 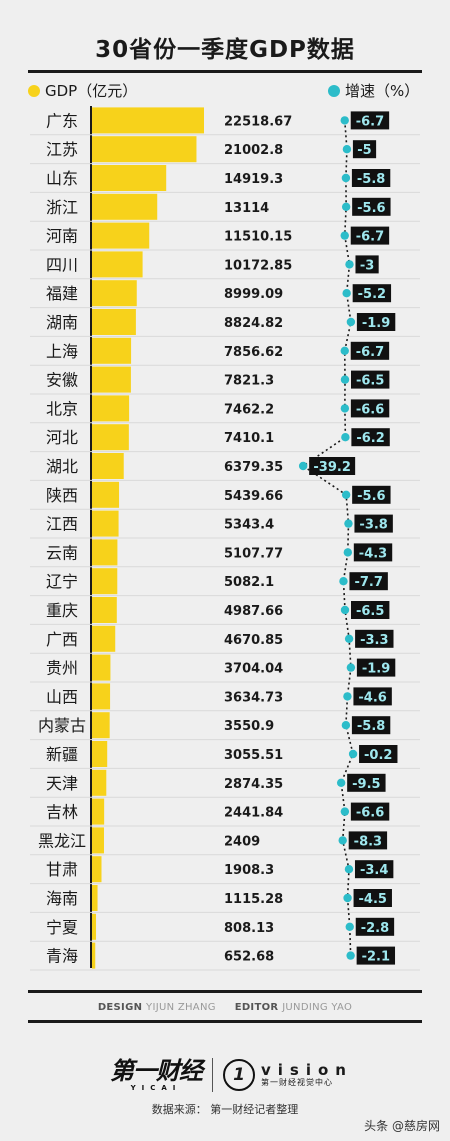 I want to click on province-label: 山西, so click(x=62, y=696).